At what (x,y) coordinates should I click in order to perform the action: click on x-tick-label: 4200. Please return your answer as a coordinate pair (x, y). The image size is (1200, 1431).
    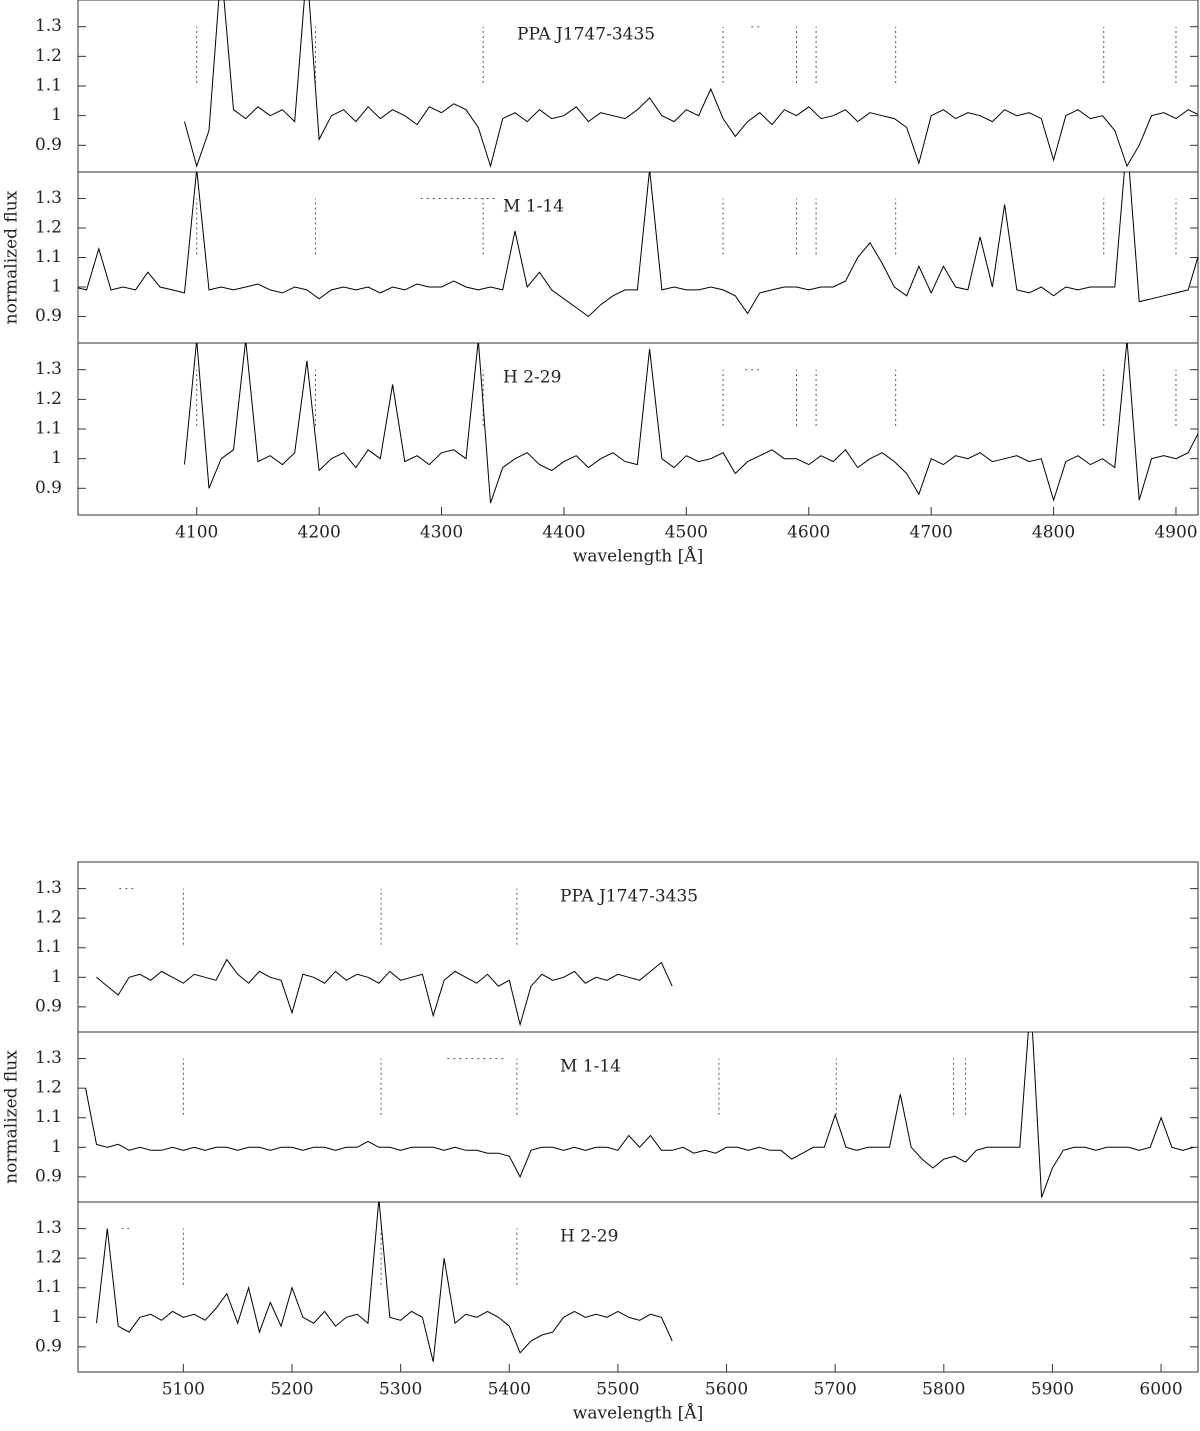
    Looking at the image, I should click on (319, 533).